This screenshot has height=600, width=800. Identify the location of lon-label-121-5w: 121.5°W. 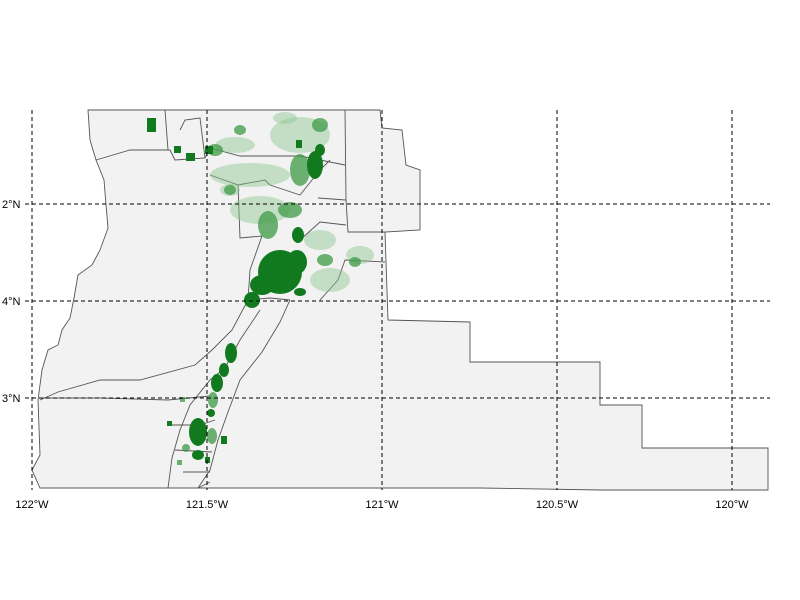
(207, 505).